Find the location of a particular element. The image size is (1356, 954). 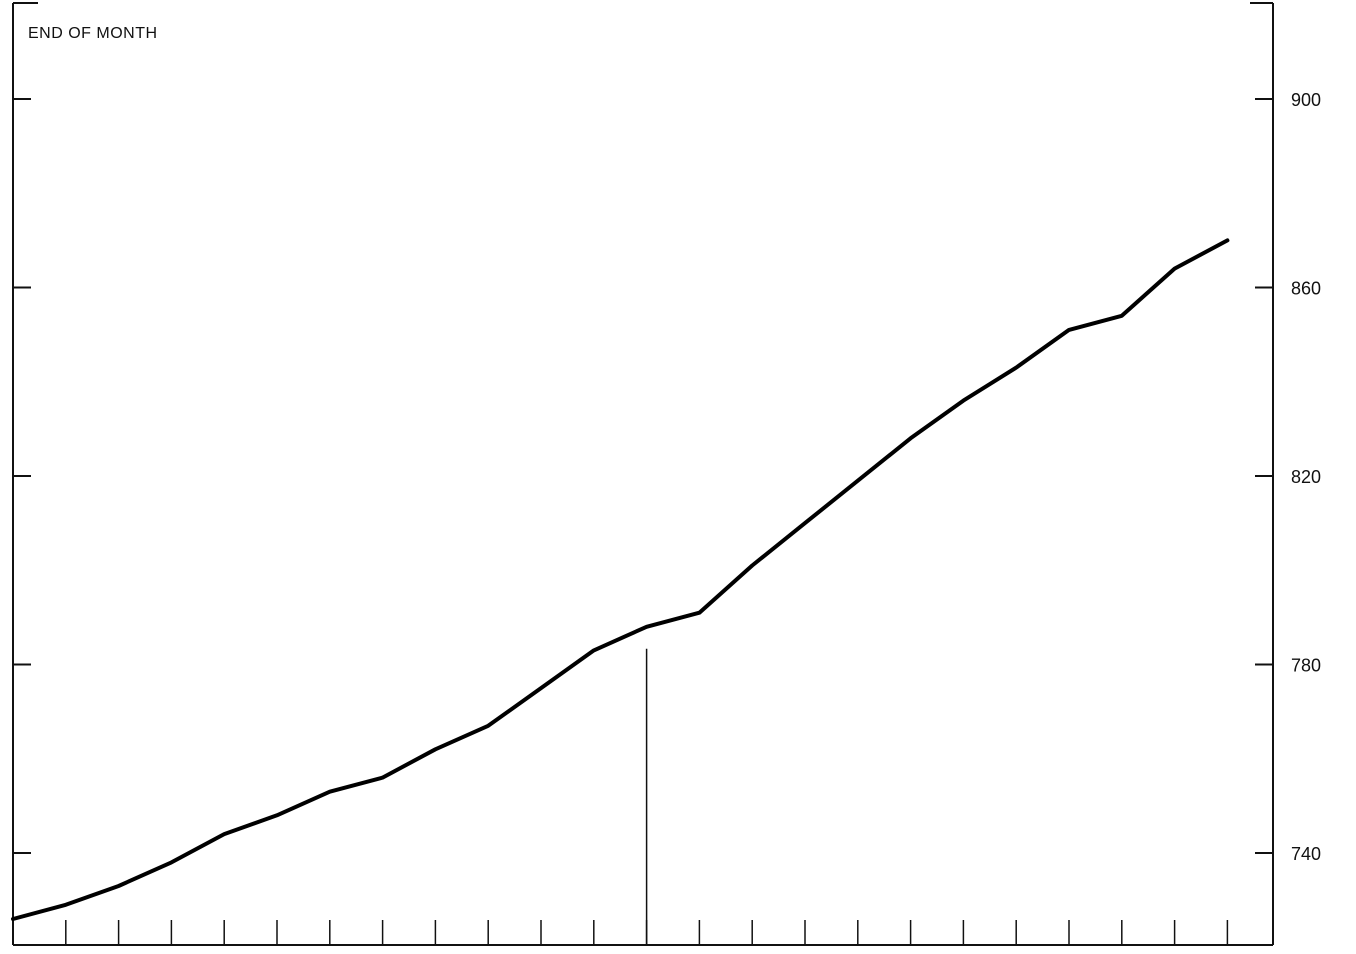

y-tick-label: 860 is located at coordinates (1306, 289).